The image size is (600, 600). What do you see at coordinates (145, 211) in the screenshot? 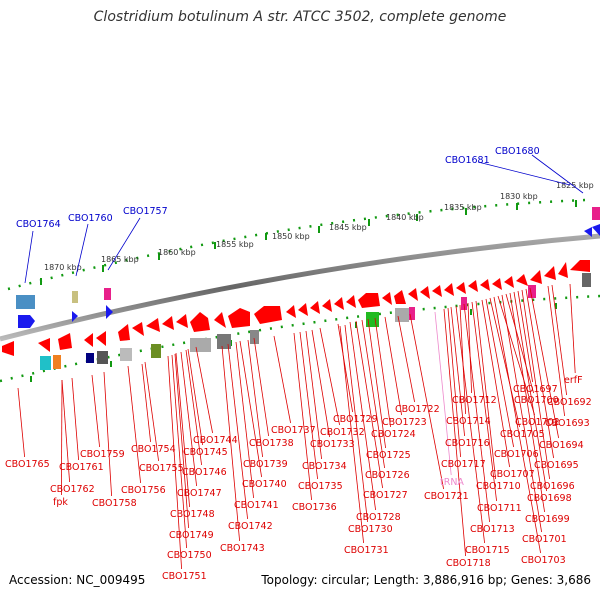
I see `top-label: CBO1757` at bounding box center [145, 211].